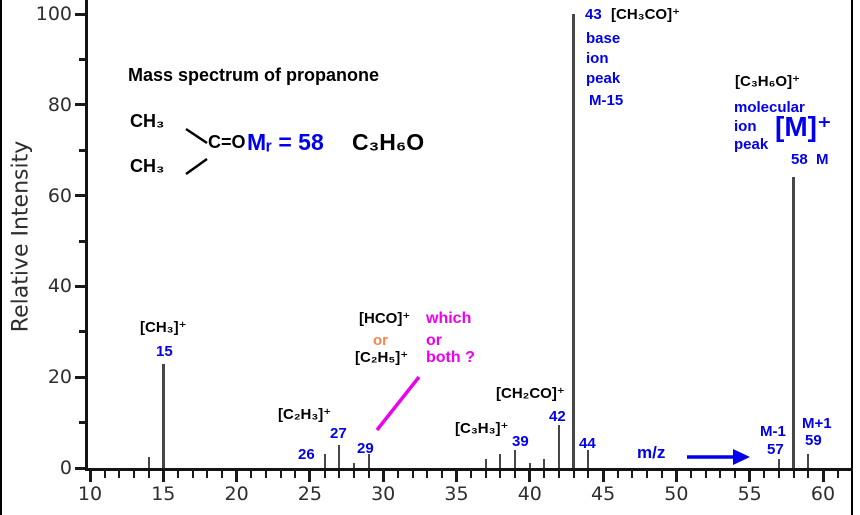 This screenshot has width=860, height=515. Describe the element at coordinates (597, 58) in the screenshot. I see `base-peak-note-2: ion` at that location.